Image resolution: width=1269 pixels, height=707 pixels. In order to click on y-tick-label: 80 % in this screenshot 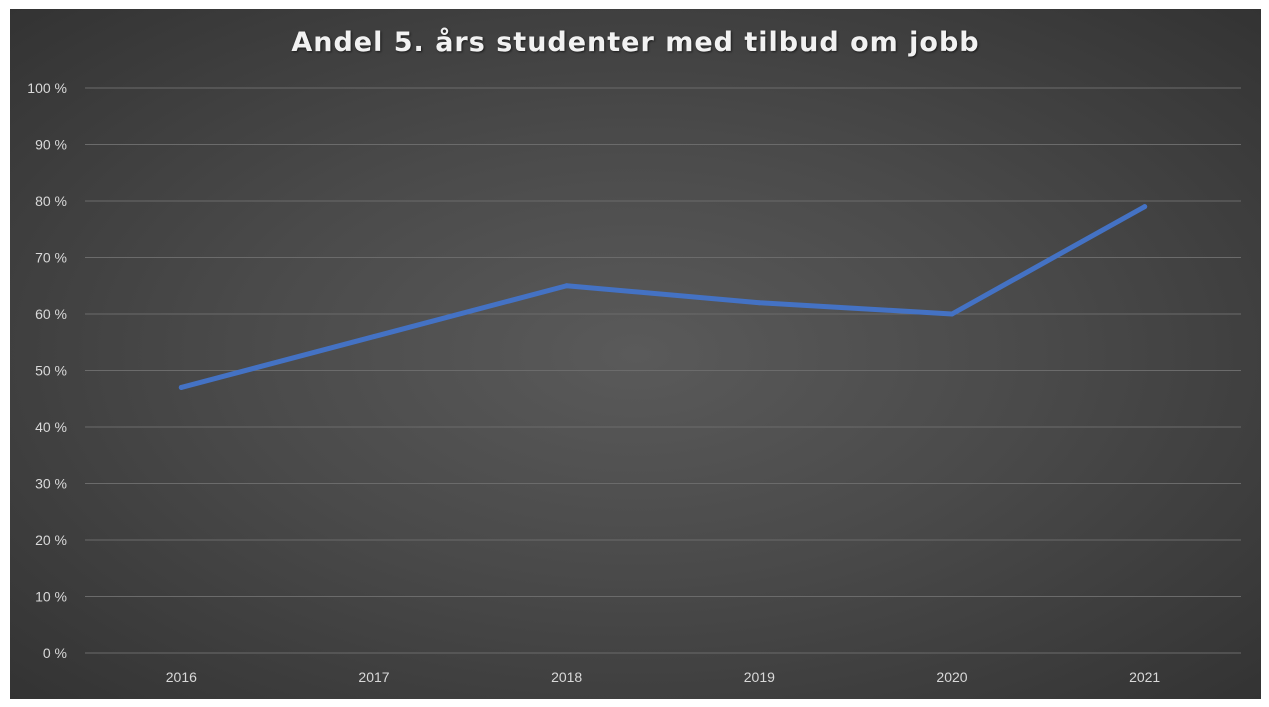, I will do `click(51, 201)`.